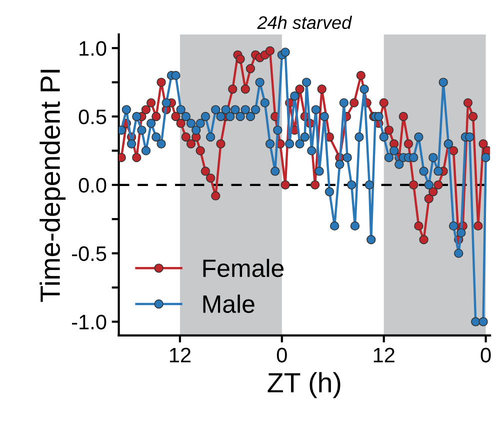  I want to click on chart-title: 24h starved, so click(304, 23).